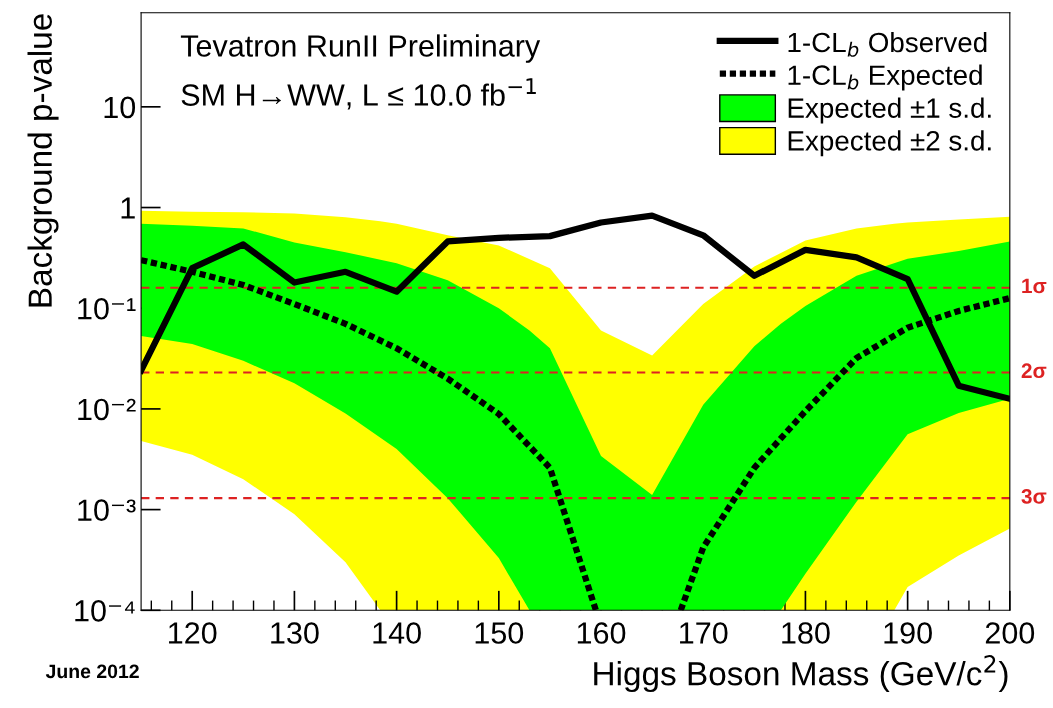 The image size is (1053, 708). I want to click on annotation: Tevatron RunII Preliminary, so click(360, 48).